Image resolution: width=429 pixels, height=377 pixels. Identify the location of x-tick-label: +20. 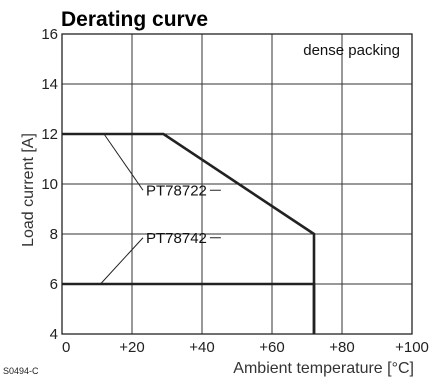
(131, 347).